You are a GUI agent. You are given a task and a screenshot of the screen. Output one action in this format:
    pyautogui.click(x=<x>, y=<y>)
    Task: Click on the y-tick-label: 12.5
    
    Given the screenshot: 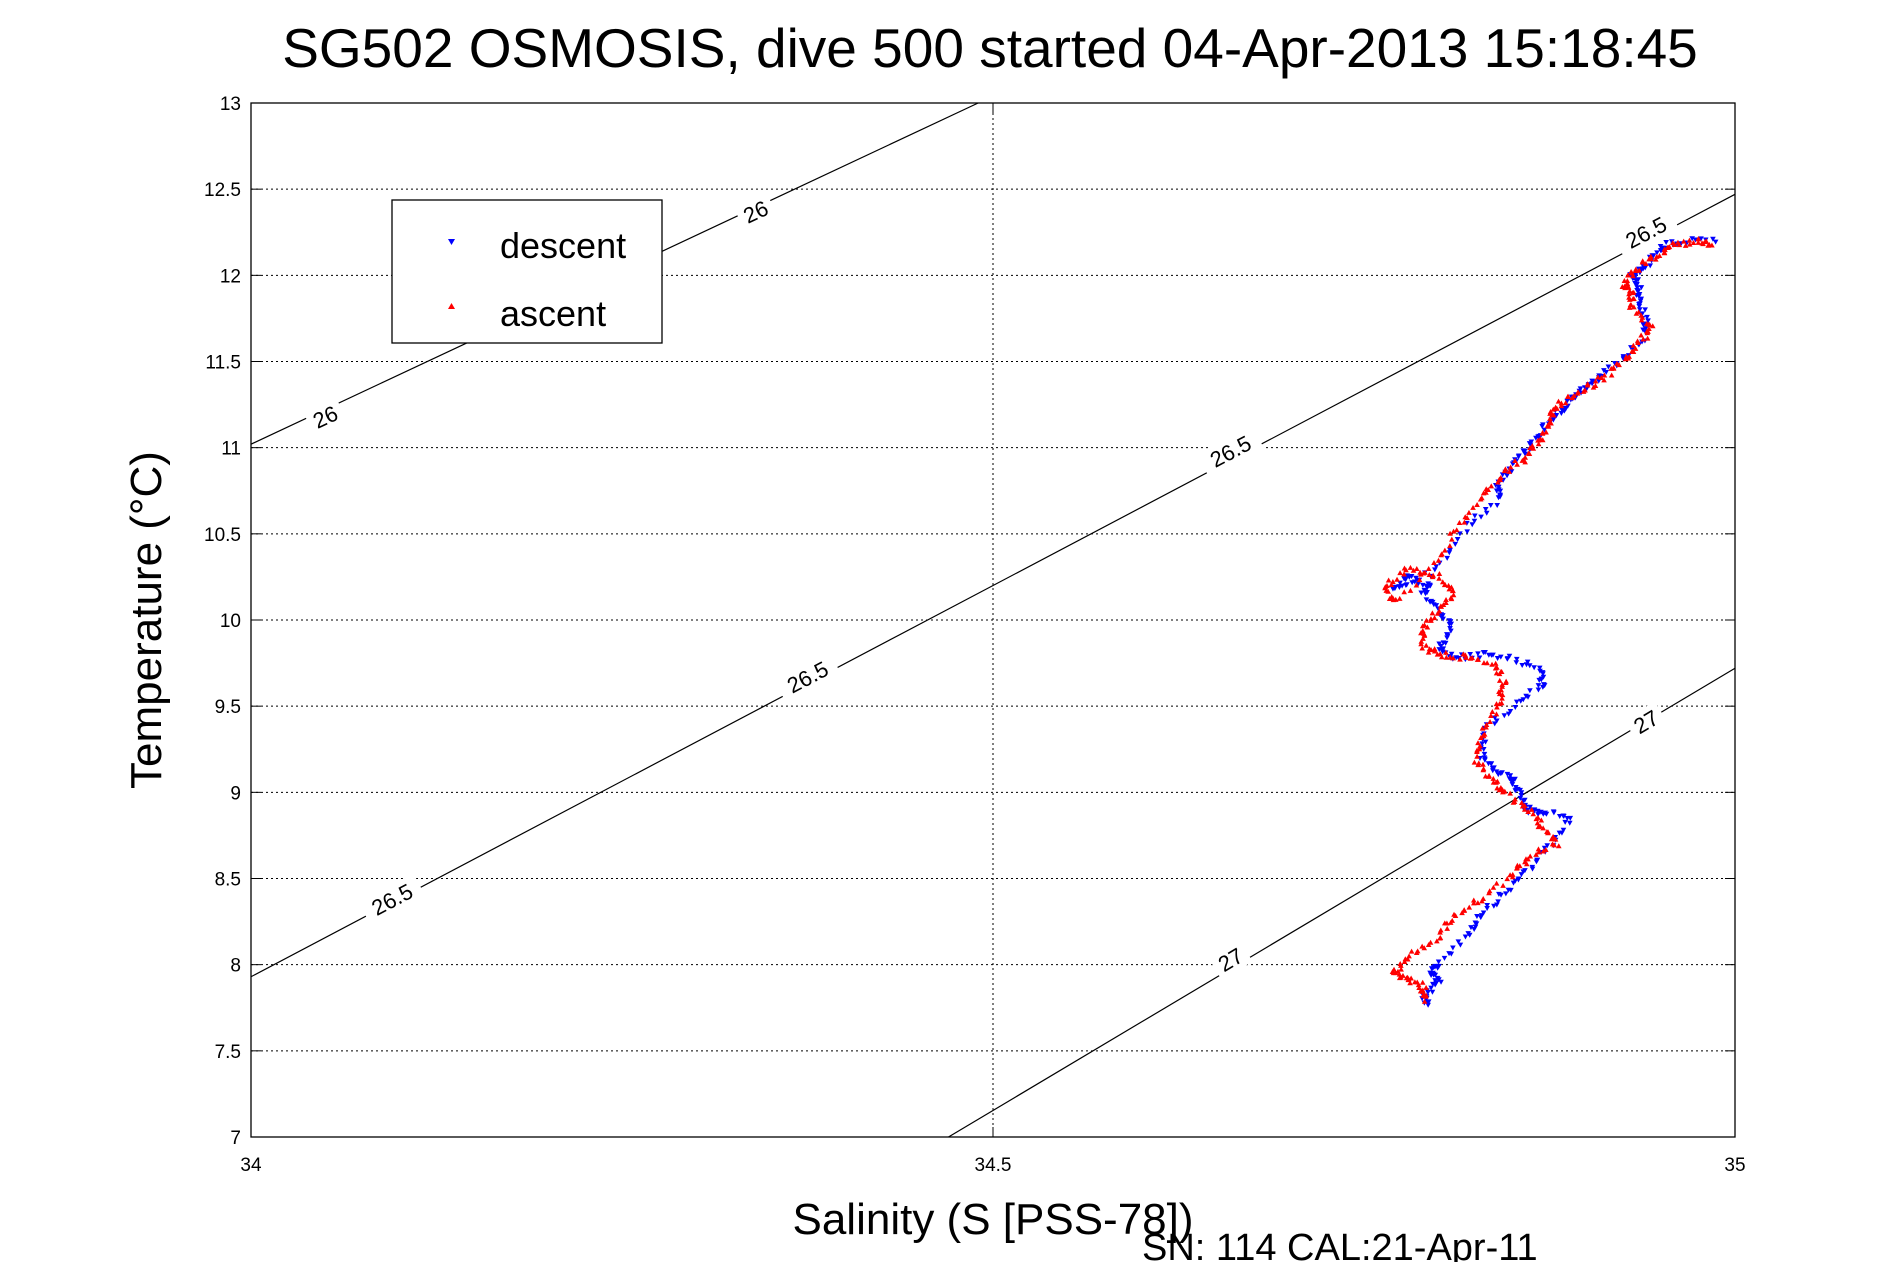 What is the action you would take?
    pyautogui.click(x=222, y=190)
    